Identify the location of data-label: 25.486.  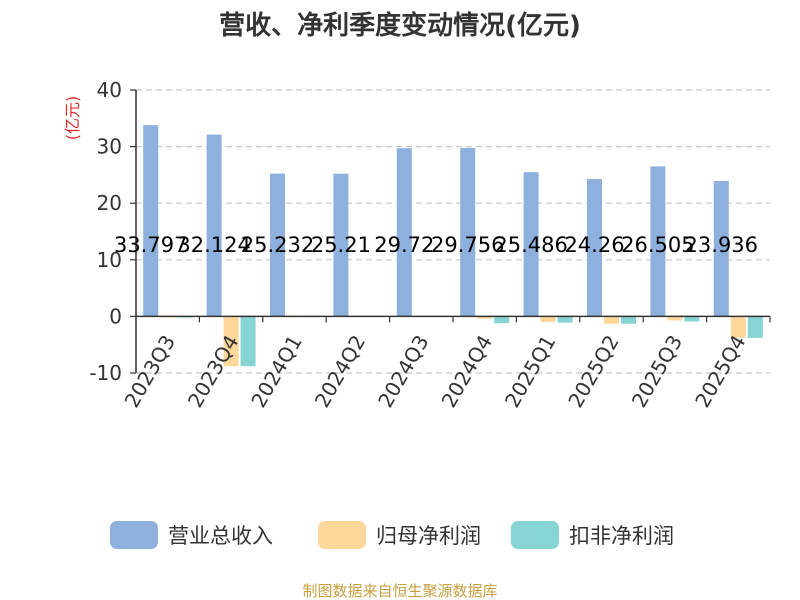
(530, 245).